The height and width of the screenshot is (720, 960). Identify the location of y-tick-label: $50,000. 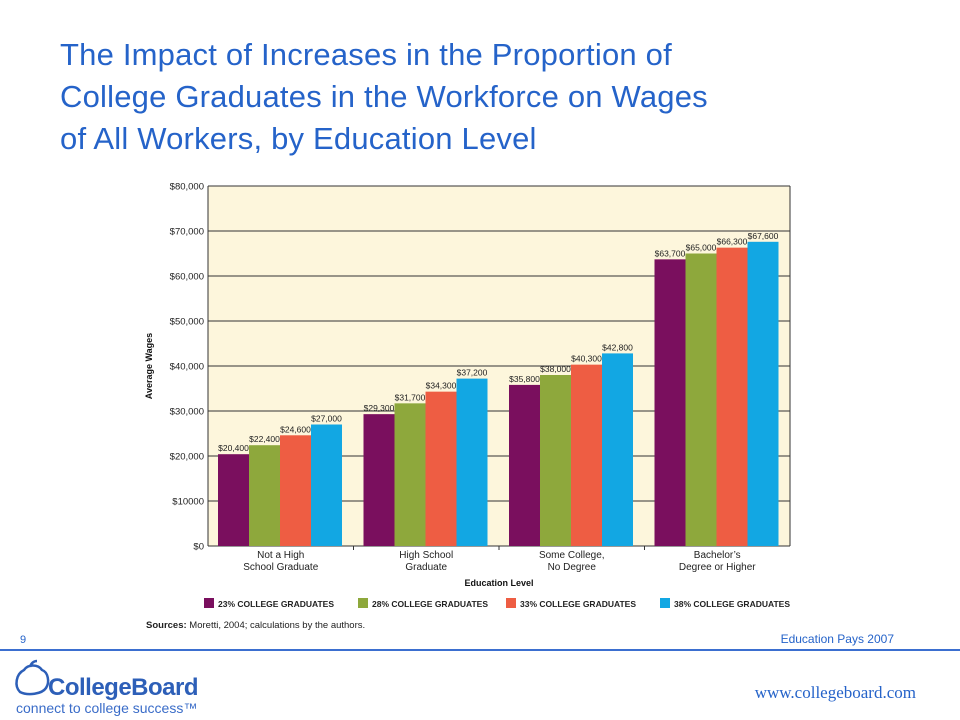
(187, 322).